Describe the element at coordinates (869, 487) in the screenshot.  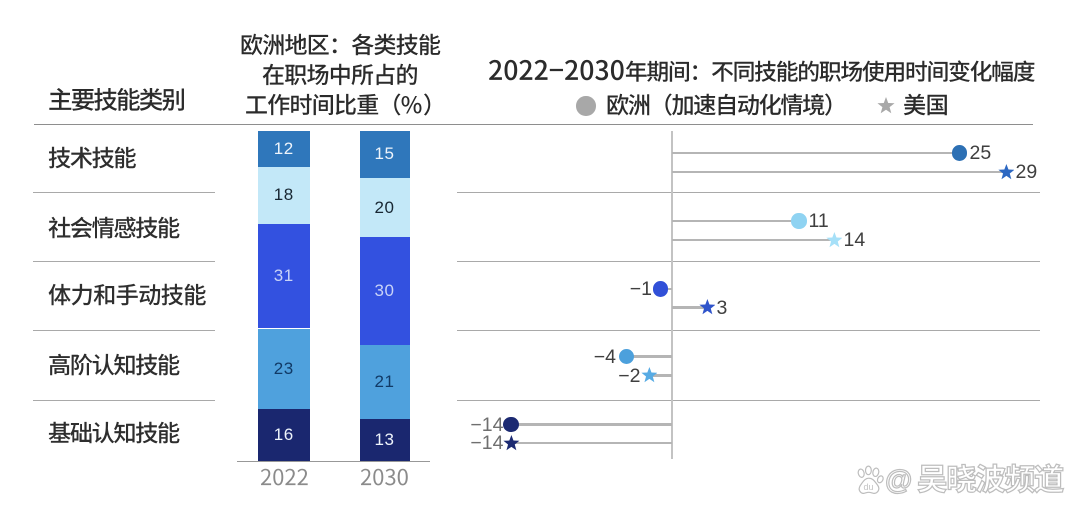
I see `svg-text: du` at that location.